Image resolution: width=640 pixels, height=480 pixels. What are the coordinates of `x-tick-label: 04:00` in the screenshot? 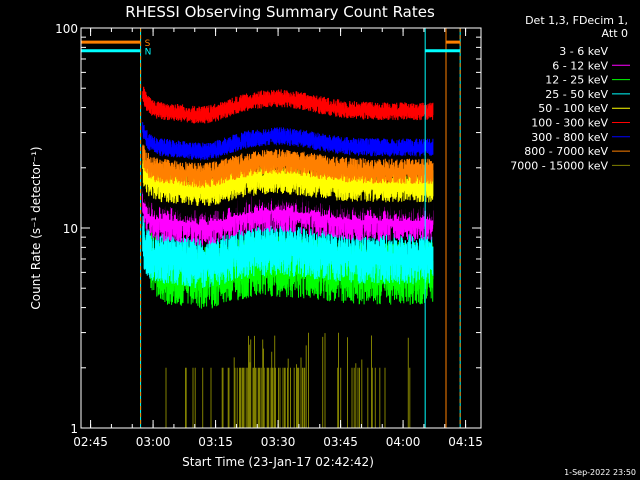 It's located at (403, 442).